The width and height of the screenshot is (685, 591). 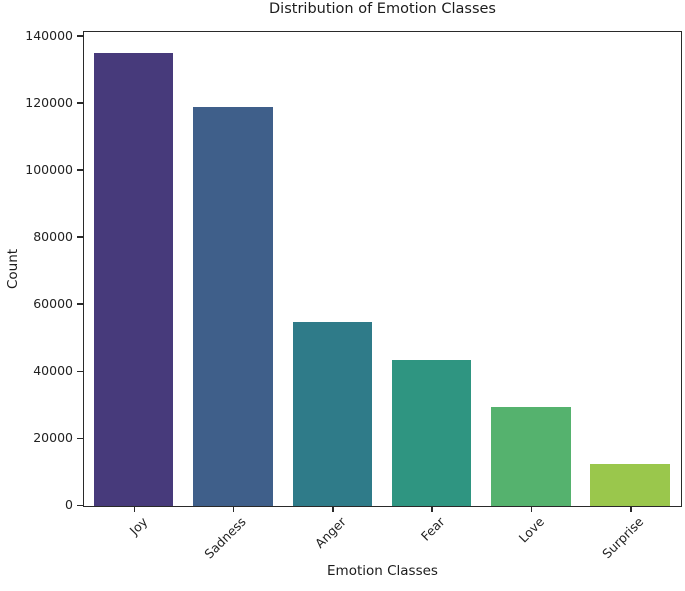 I want to click on y-axis-label: Count, so click(x=13, y=269).